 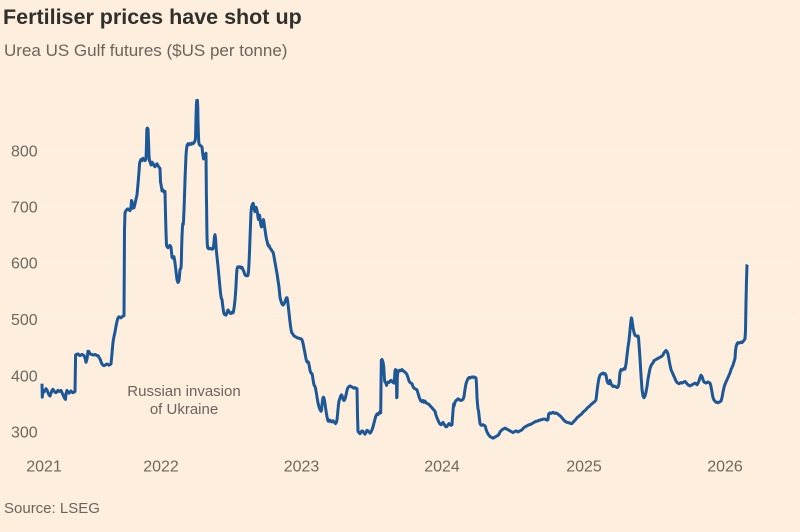 I want to click on svg-text: 500, so click(x=24, y=320).